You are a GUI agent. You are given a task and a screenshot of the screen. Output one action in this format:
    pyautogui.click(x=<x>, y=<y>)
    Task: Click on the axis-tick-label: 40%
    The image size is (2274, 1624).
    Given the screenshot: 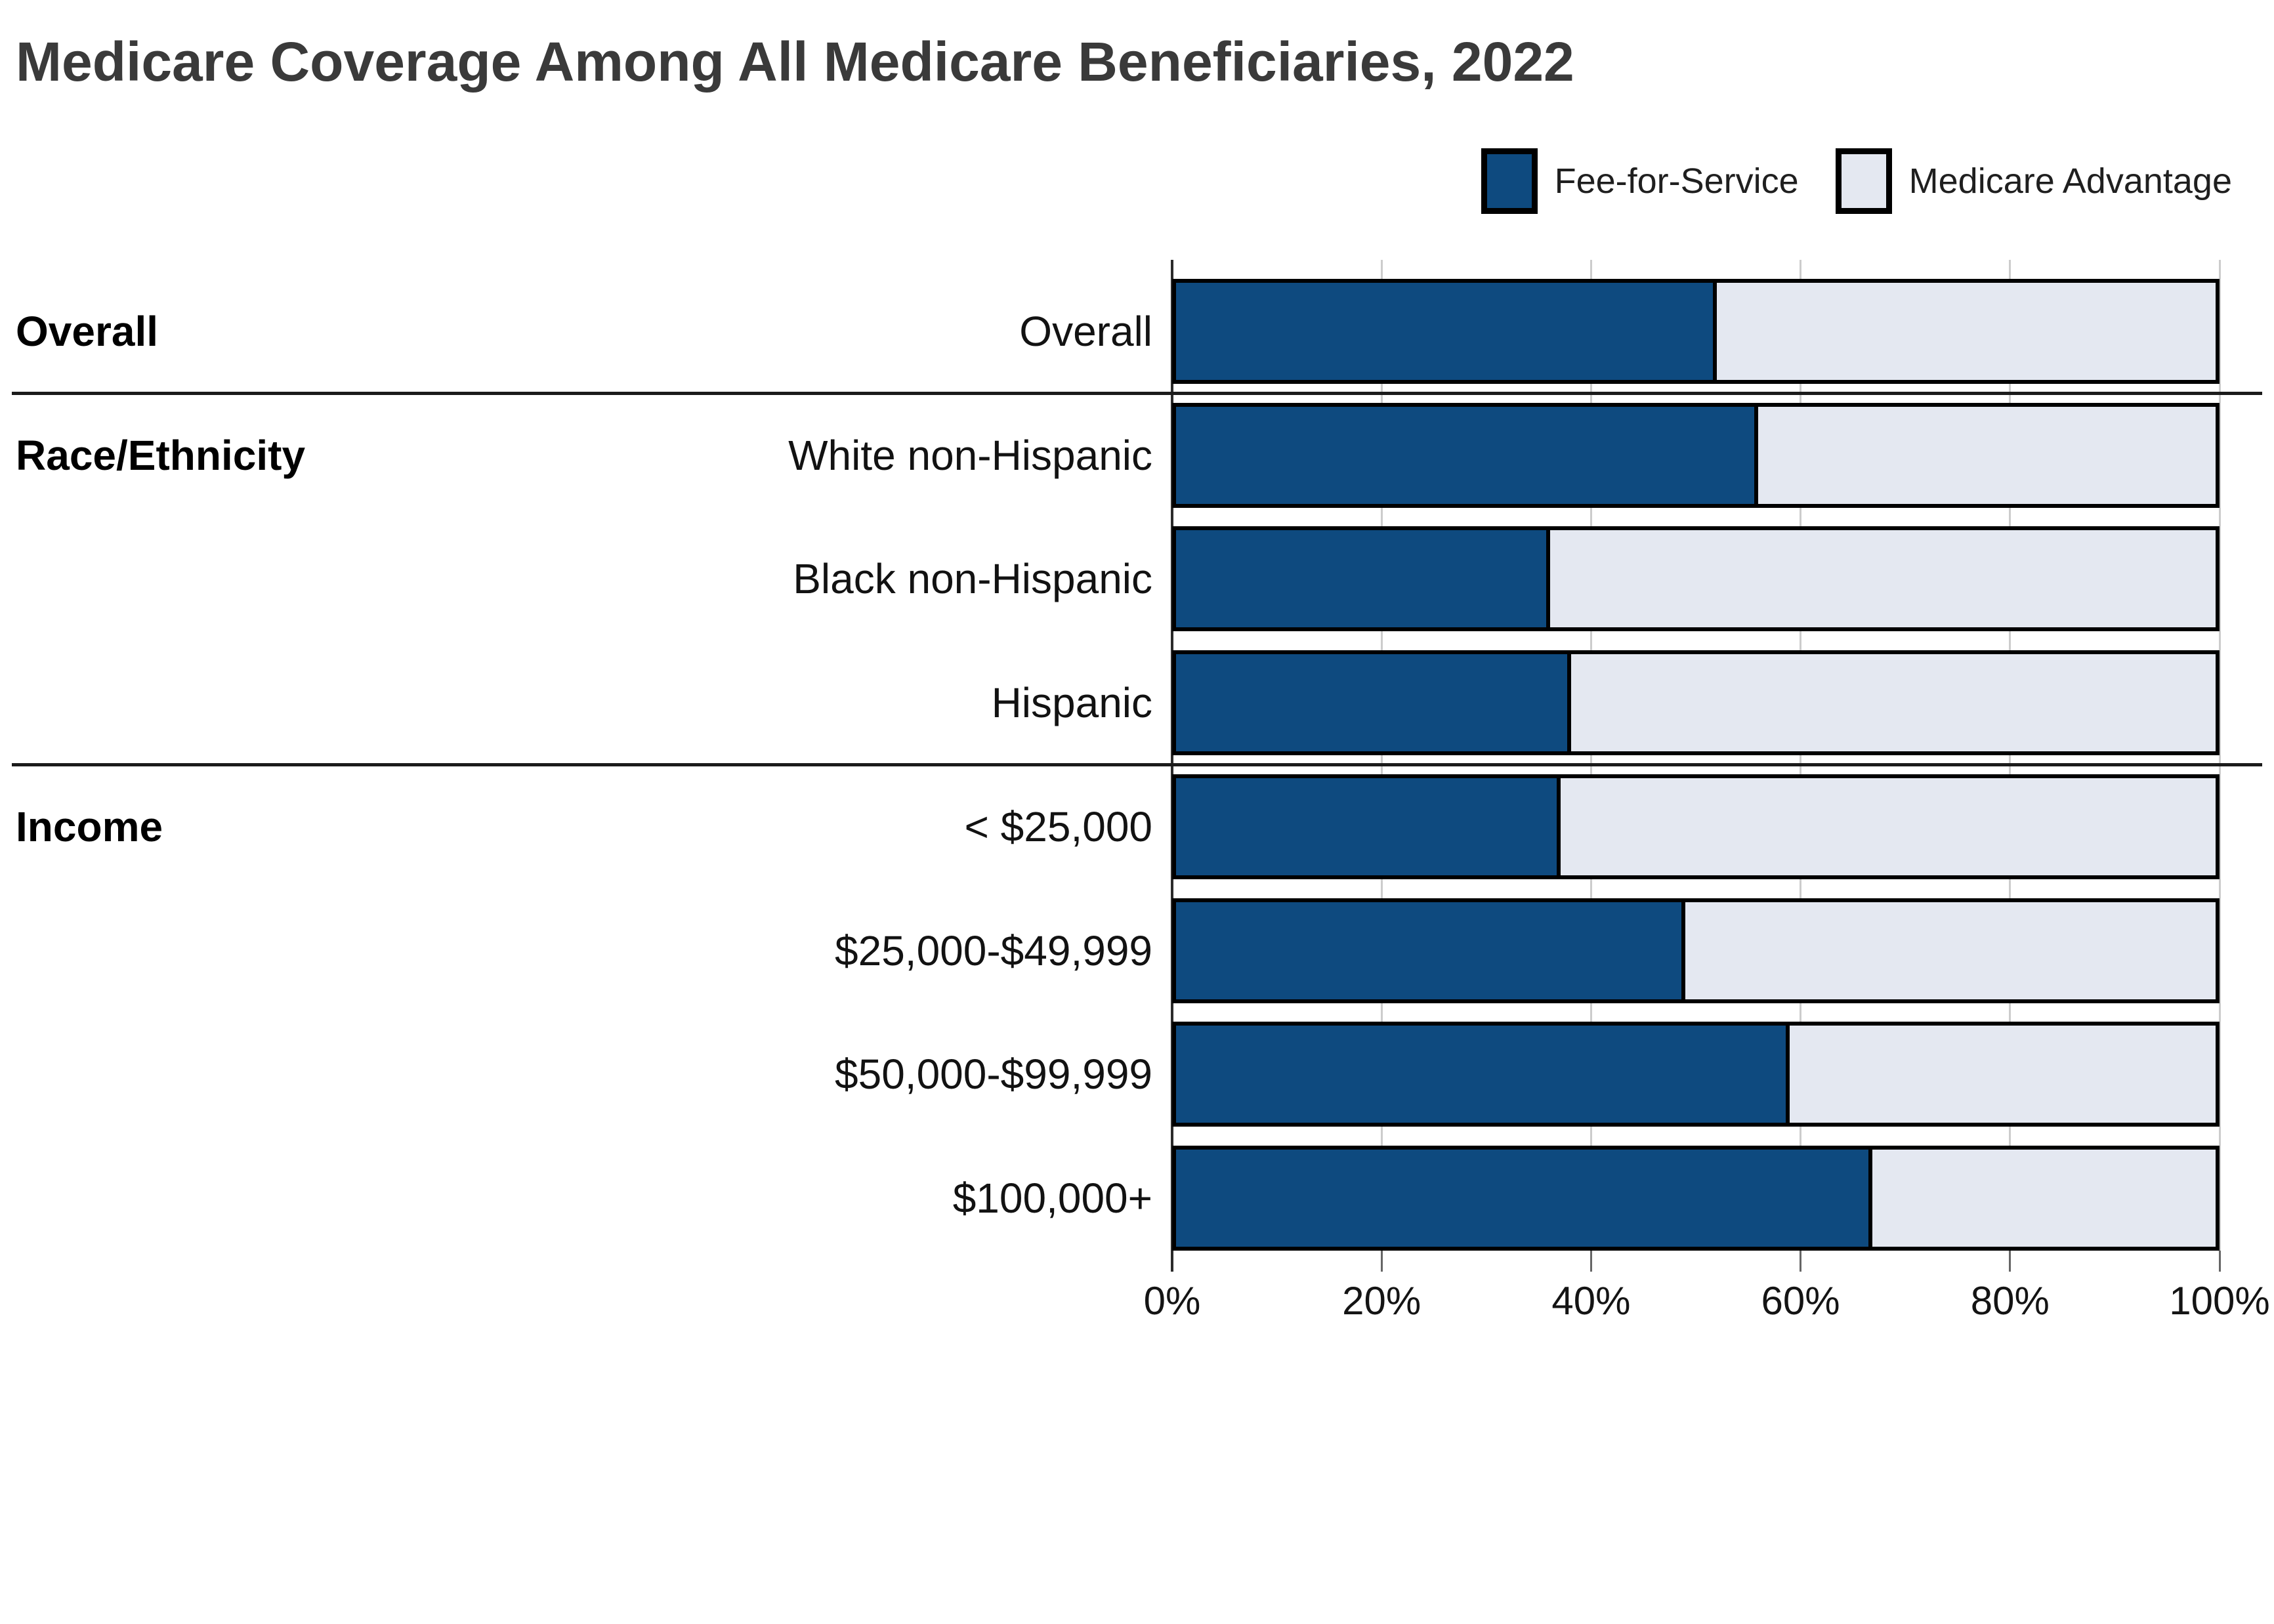 What is the action you would take?
    pyautogui.click(x=1591, y=1301)
    